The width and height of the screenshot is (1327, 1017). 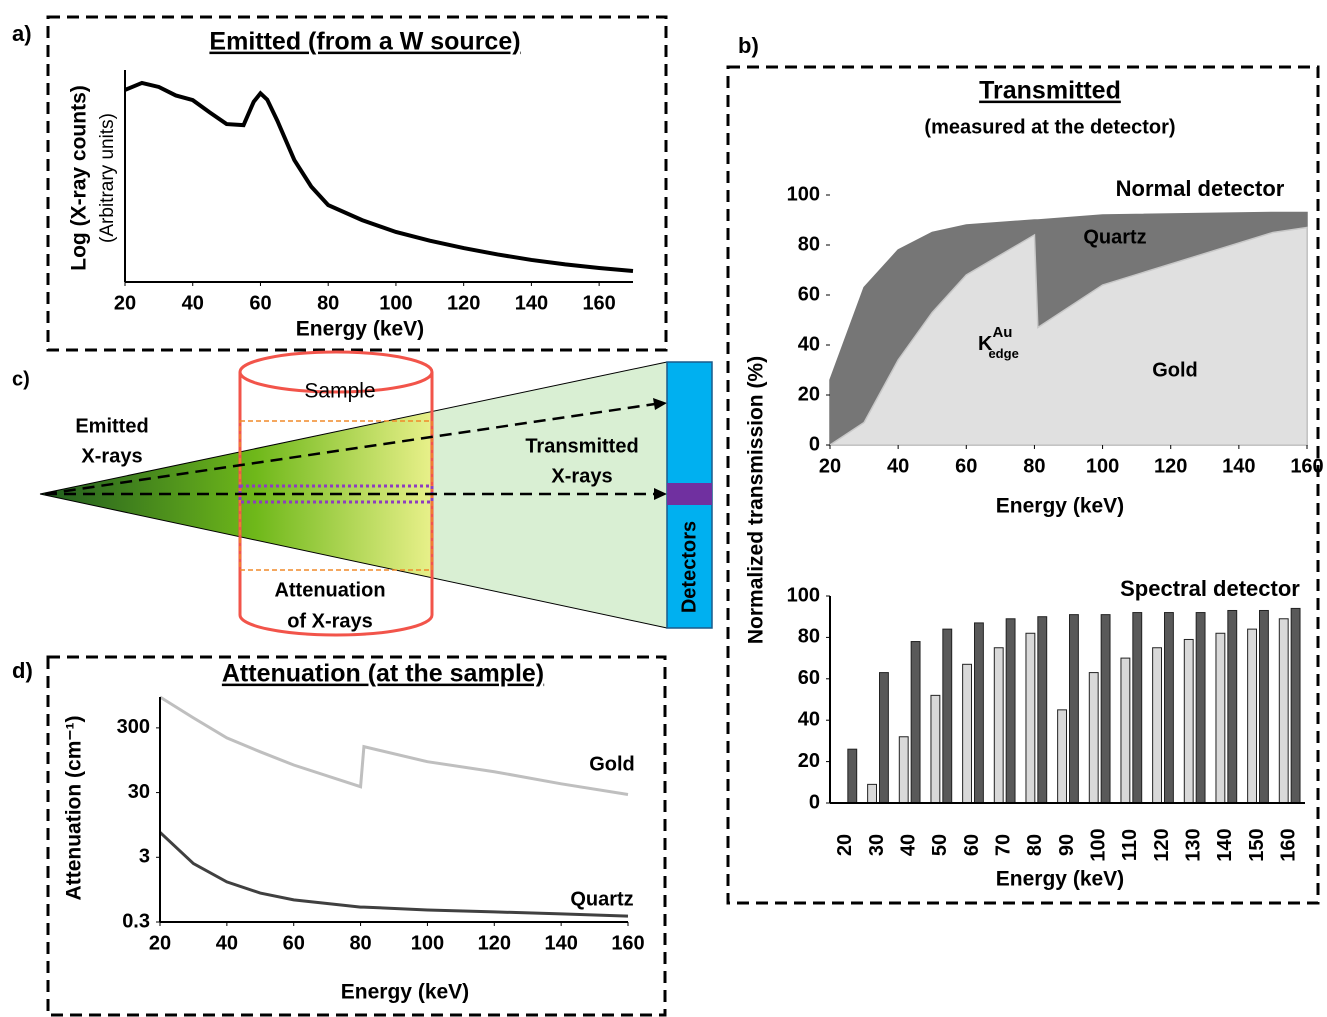 I want to click on y-tick-label: 40, so click(x=809, y=719).